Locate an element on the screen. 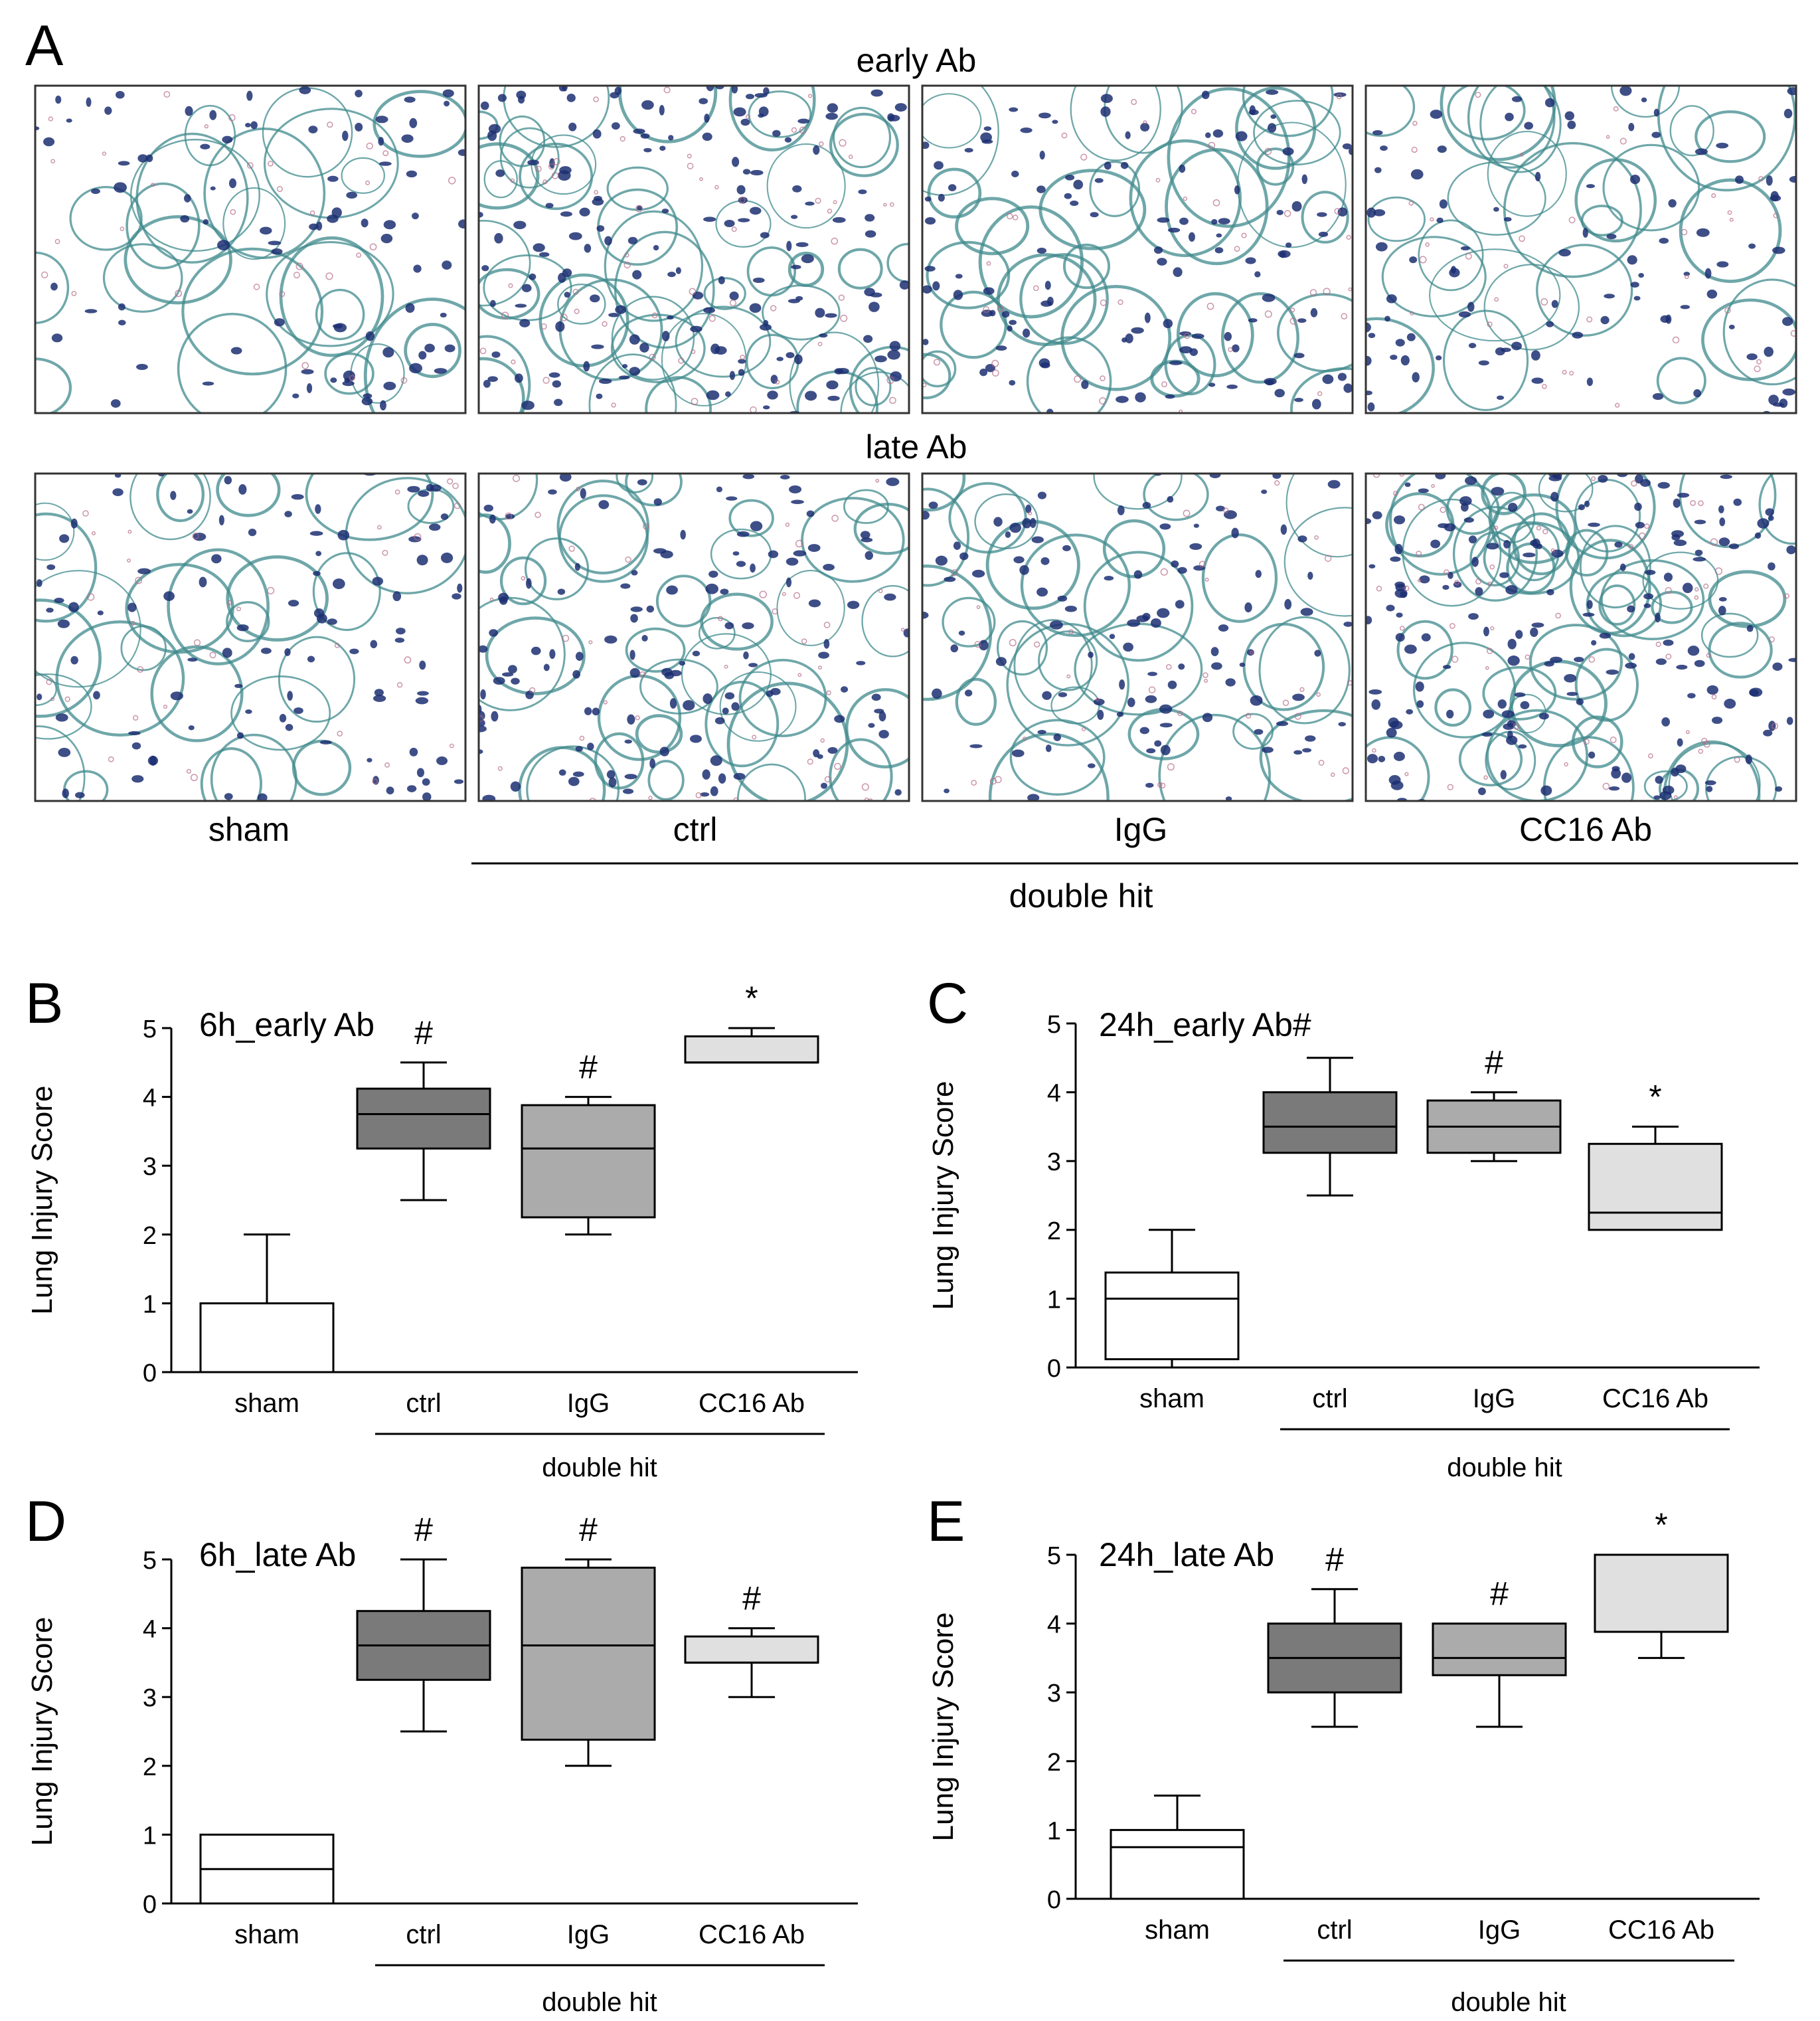 This screenshot has height=2021, width=1820. panel-a-row-title-late: late Ab is located at coordinates (916, 447).